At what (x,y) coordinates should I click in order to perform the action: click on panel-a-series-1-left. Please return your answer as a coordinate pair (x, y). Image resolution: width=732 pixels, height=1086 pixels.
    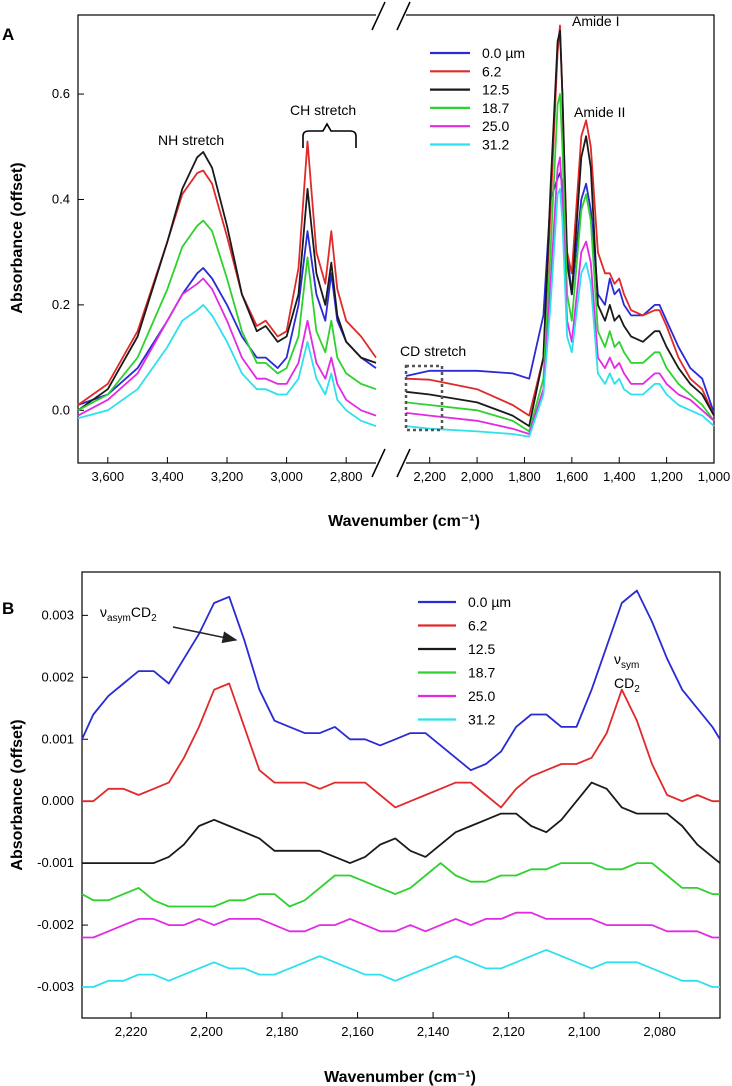
    Looking at the image, I should click on (227, 273).